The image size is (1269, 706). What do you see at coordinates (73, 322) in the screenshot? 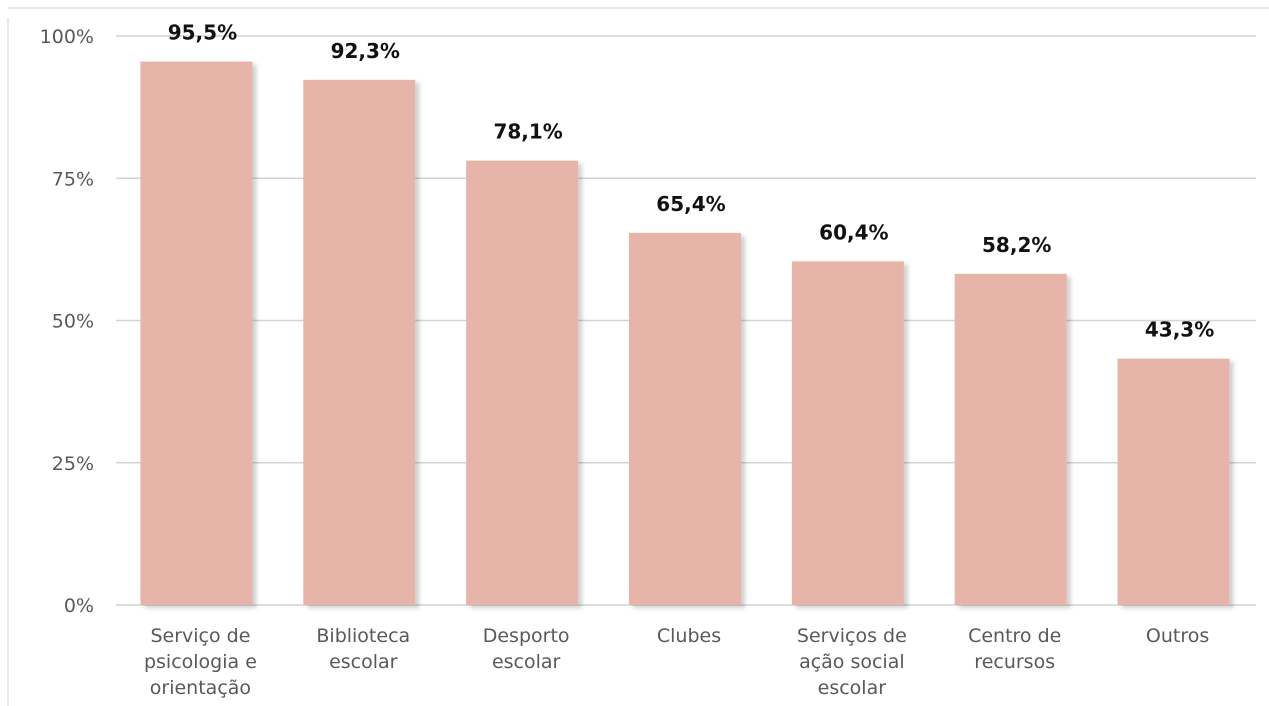
I see `y-tick-label: 50%` at bounding box center [73, 322].